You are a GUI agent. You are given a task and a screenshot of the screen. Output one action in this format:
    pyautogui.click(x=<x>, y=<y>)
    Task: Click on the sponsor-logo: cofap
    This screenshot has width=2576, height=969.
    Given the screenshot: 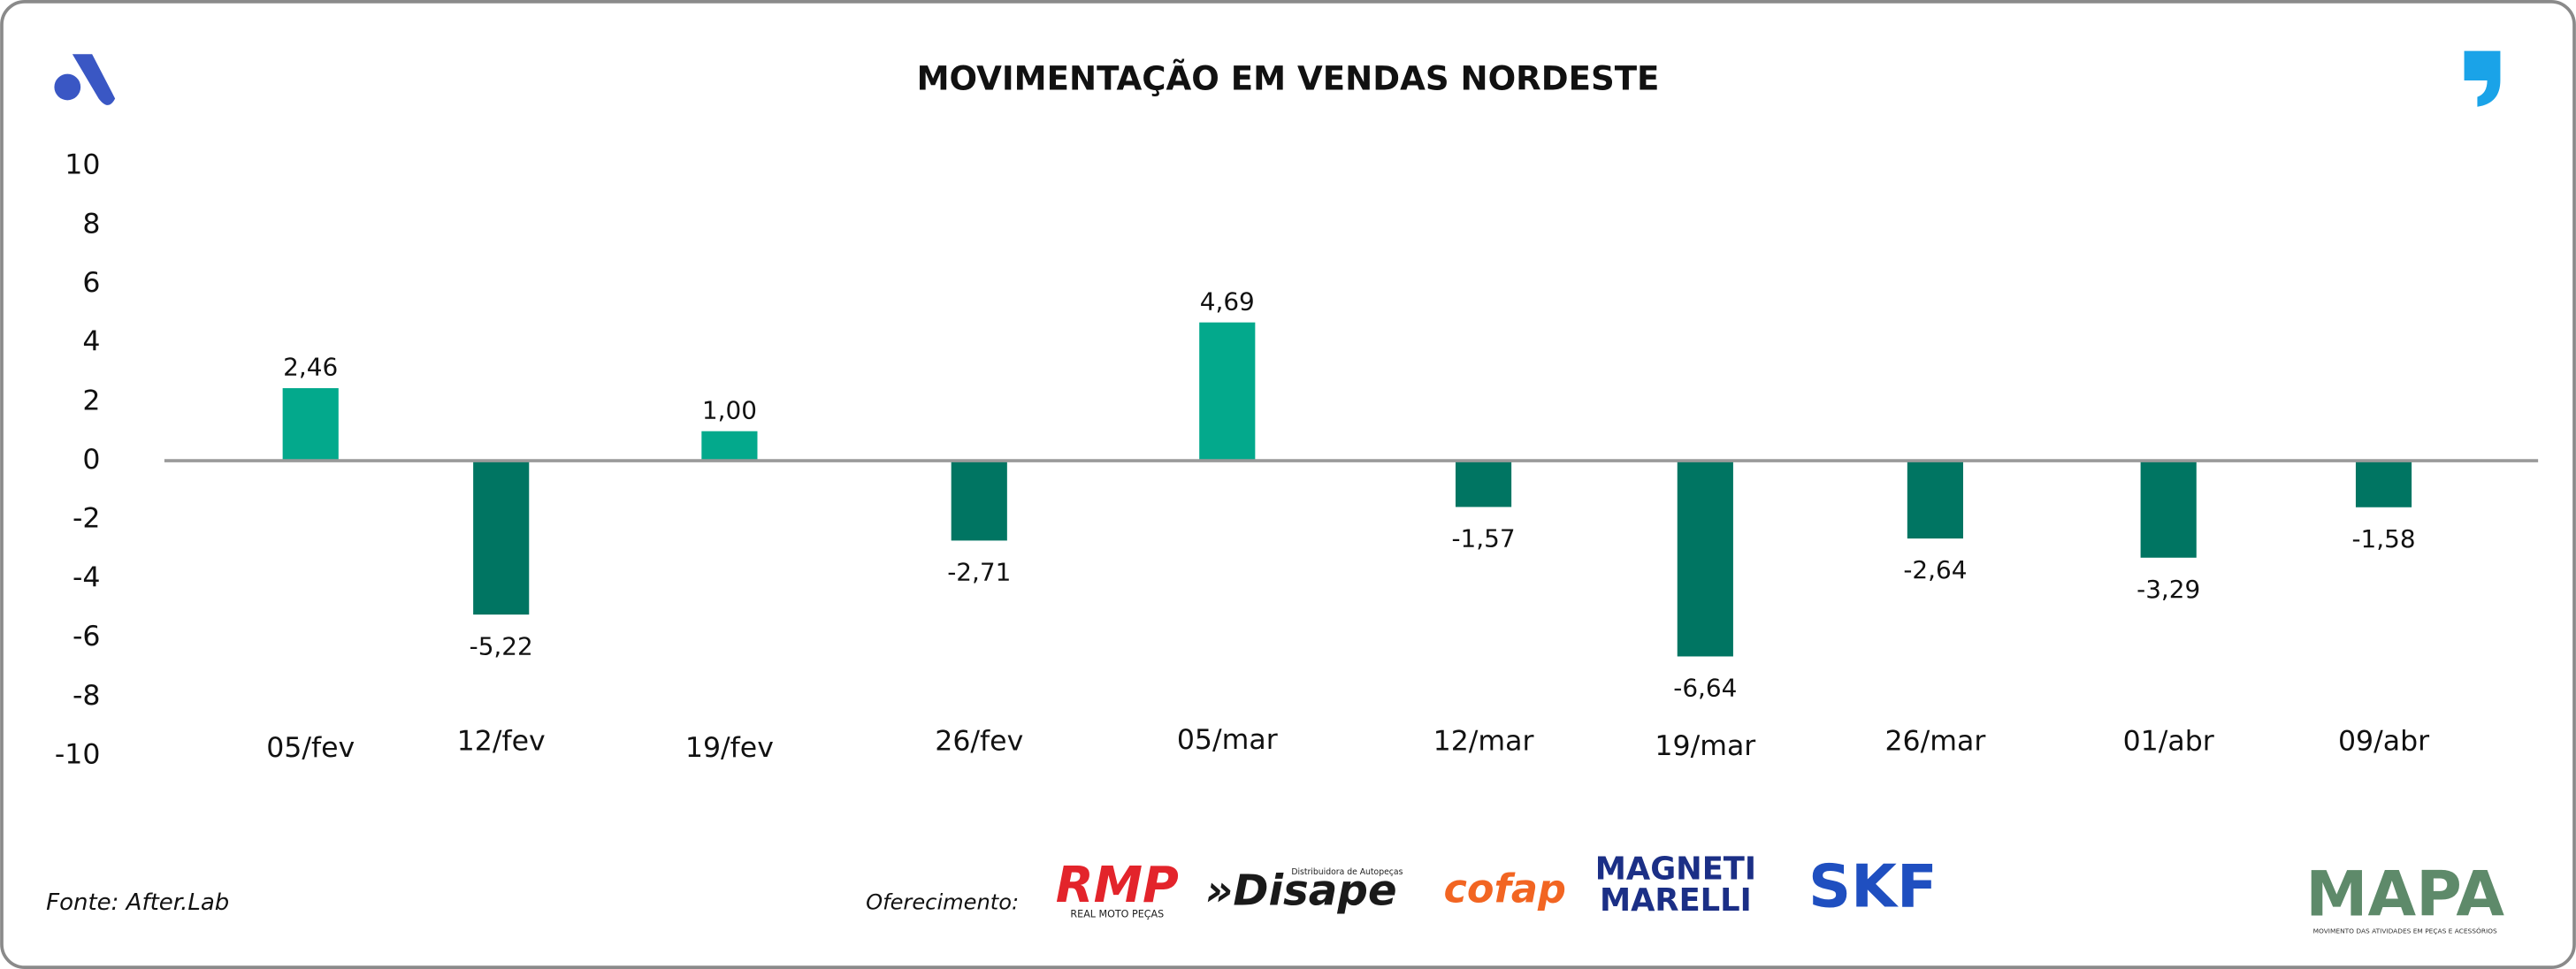 What is the action you would take?
    pyautogui.click(x=1504, y=889)
    